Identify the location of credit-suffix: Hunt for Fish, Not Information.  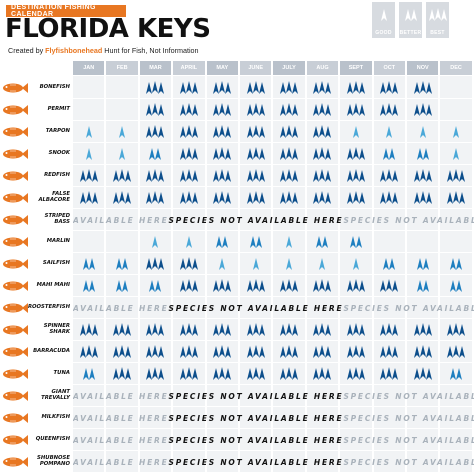
(151, 50).